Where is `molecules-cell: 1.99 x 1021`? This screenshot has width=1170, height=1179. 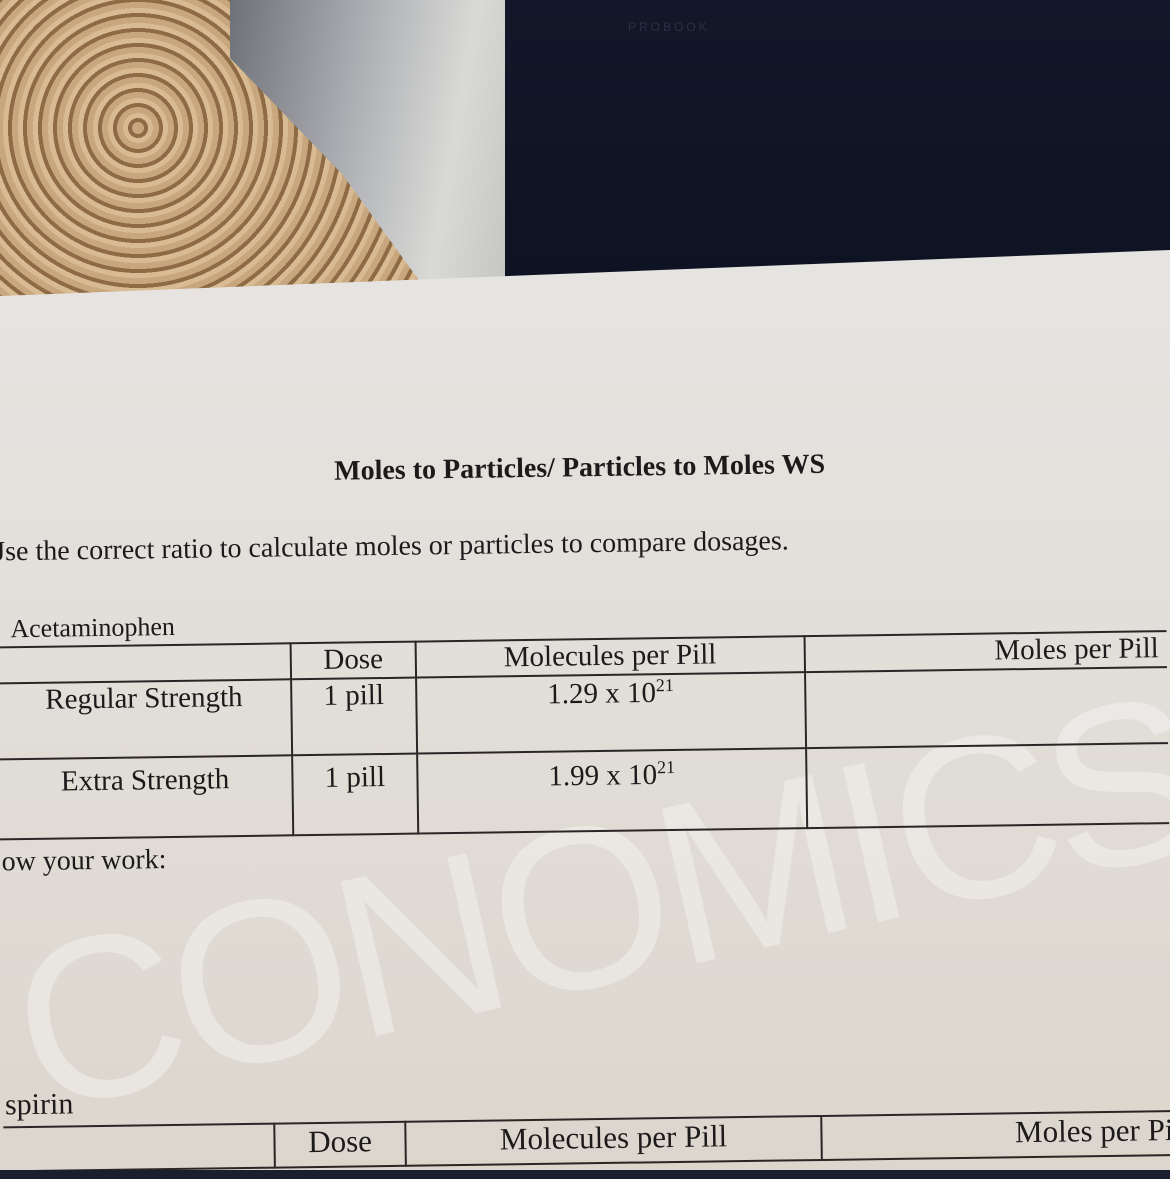 molecules-cell: 1.99 x 1021 is located at coordinates (612, 791).